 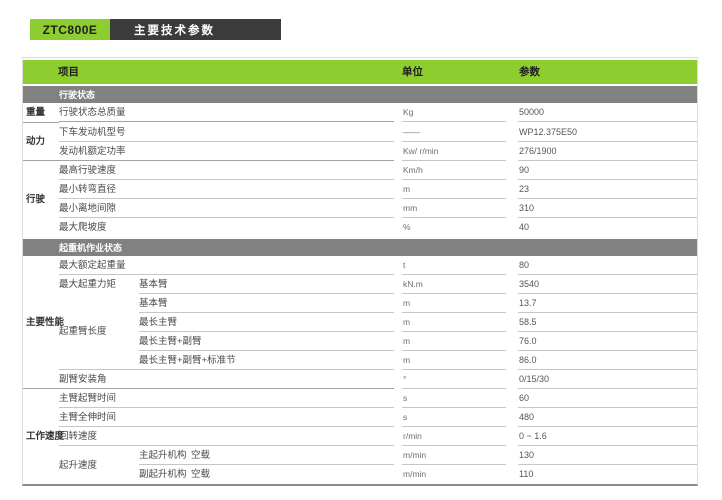 What do you see at coordinates (526, 474) in the screenshot?
I see `value-cell: 110` at bounding box center [526, 474].